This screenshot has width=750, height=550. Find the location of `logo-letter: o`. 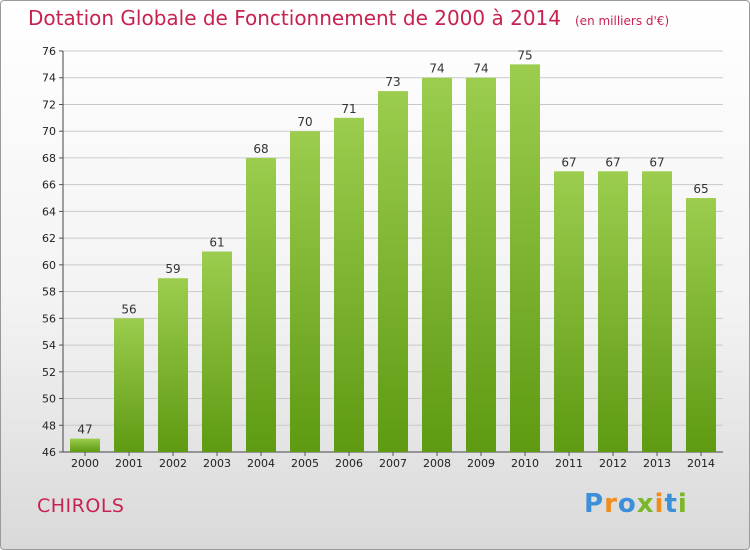

logo-letter: o is located at coordinates (627, 504).